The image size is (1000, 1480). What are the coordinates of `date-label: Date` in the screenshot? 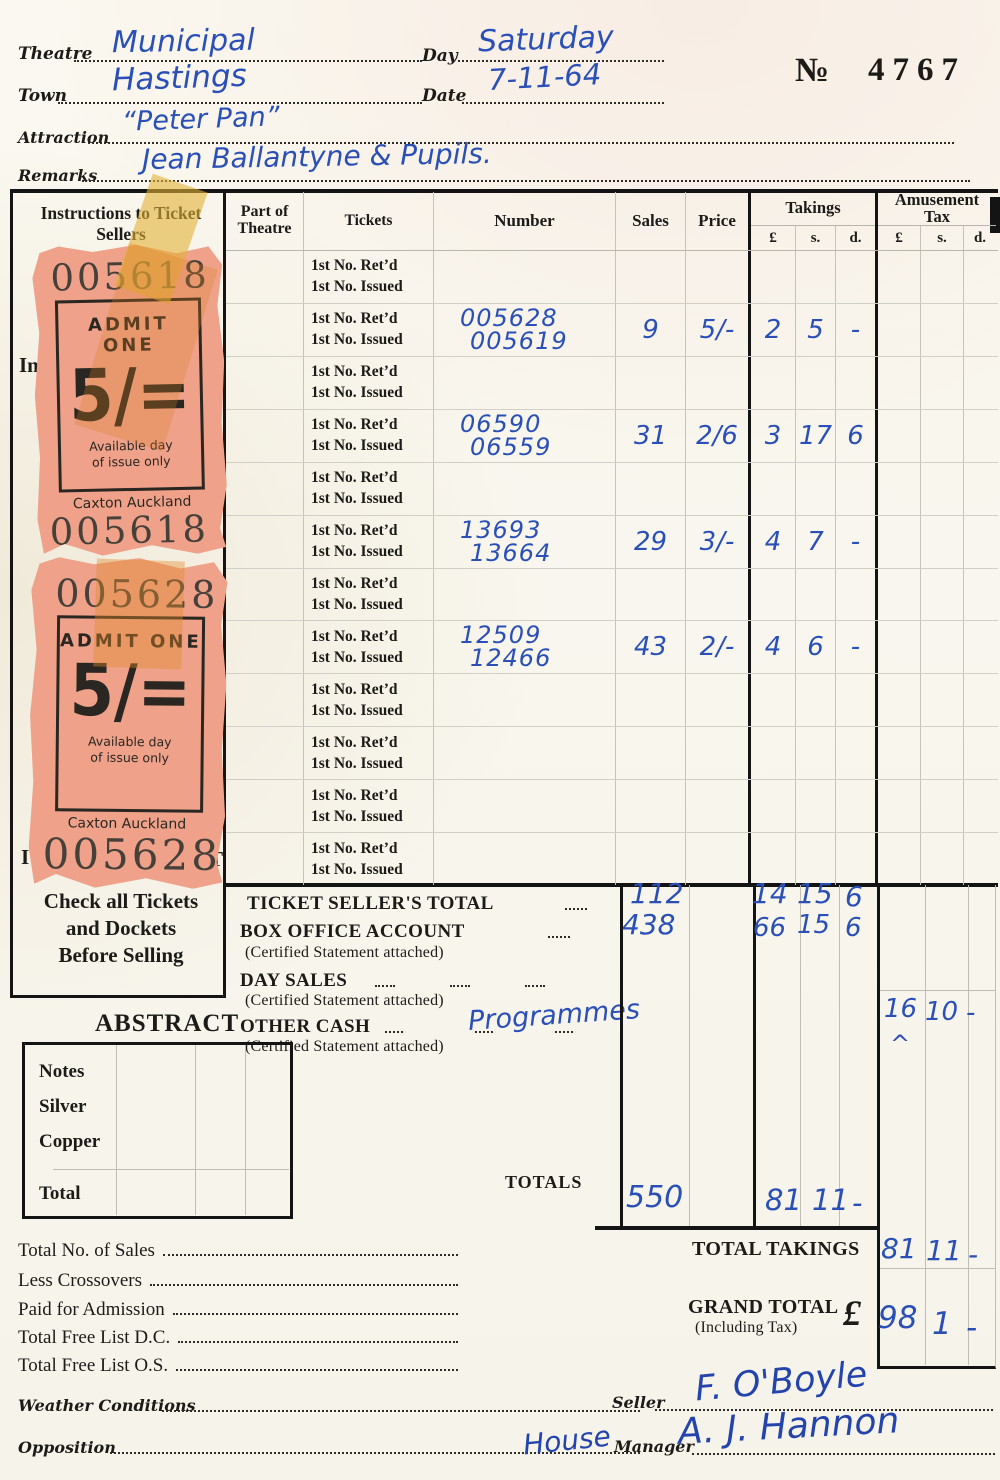 It's located at (444, 96).